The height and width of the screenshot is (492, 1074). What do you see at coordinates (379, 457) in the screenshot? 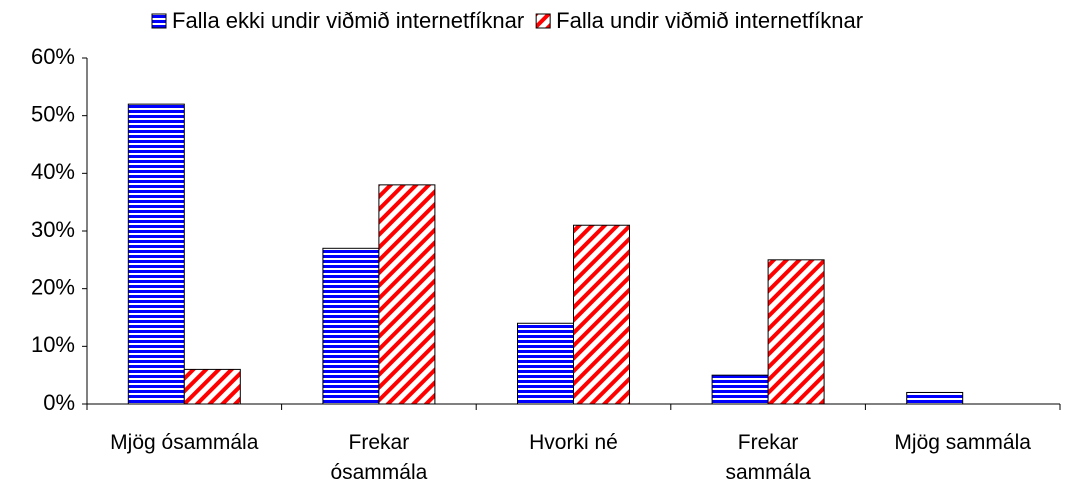
I see `x-tick-label: Frekar ósammála` at bounding box center [379, 457].